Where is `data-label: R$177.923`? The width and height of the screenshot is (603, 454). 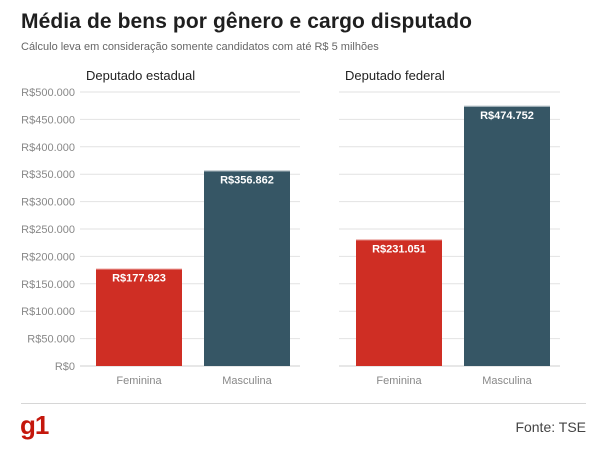 data-label: R$177.923 is located at coordinates (139, 278).